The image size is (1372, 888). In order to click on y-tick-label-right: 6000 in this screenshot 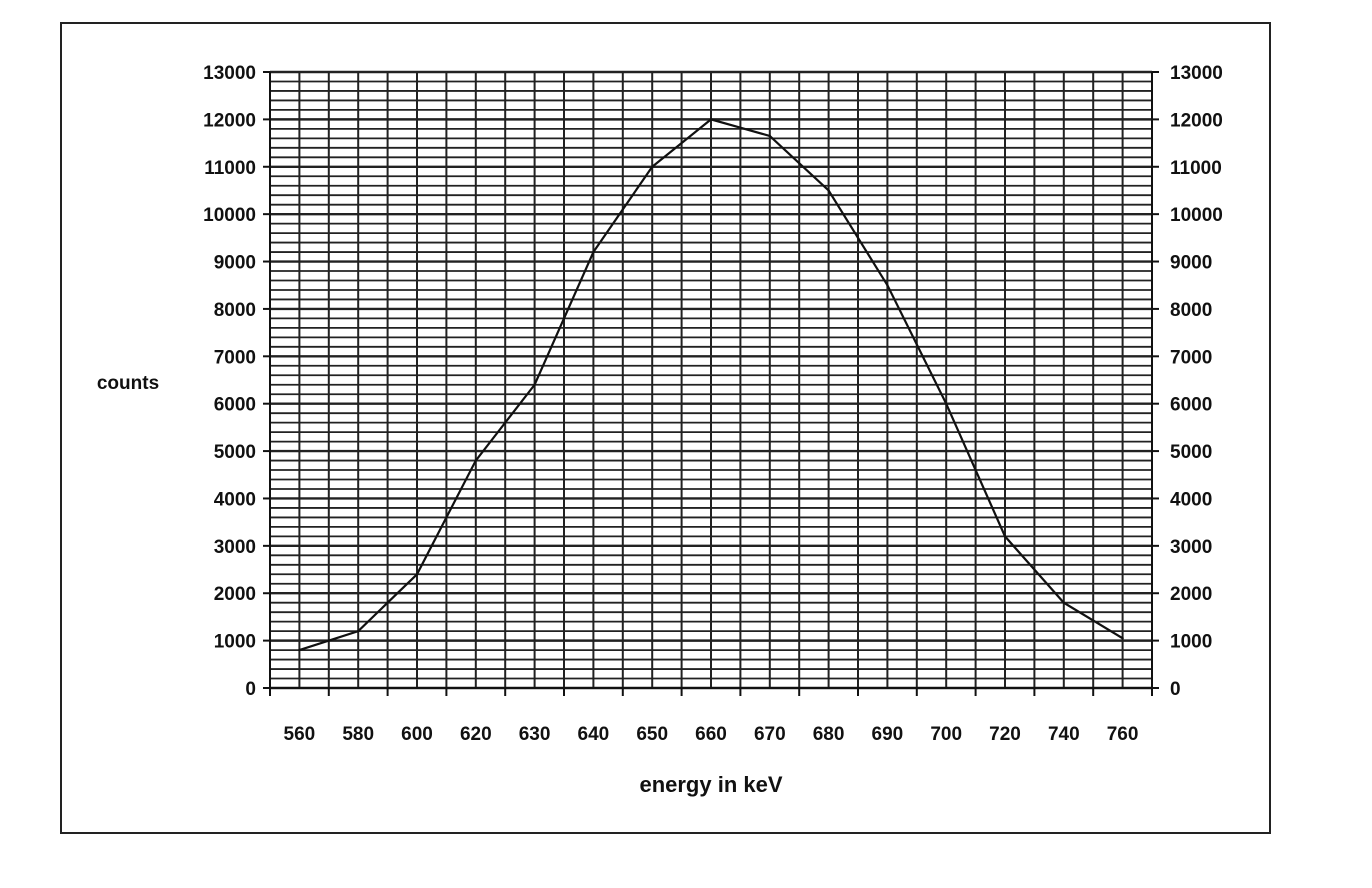, I will do `click(1191, 405)`.